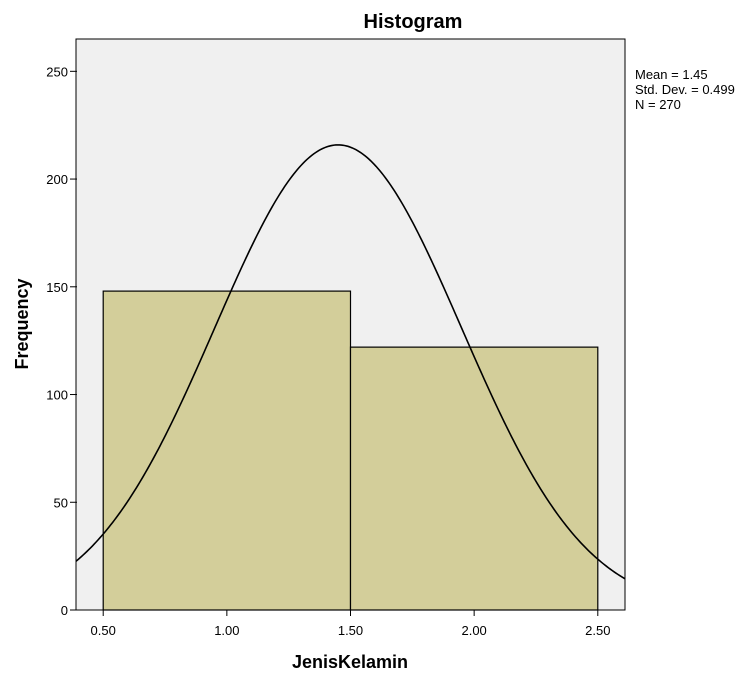  I want to click on x-tick-label: 2.00, so click(473, 630).